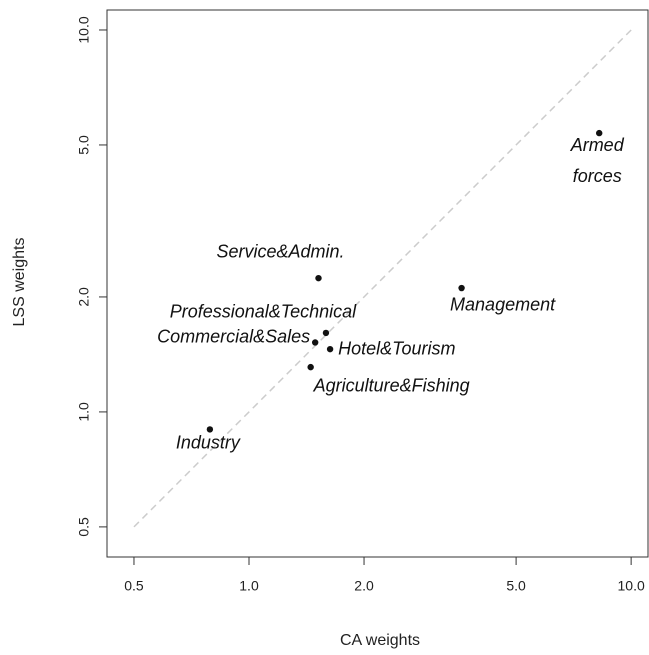 The width and height of the screenshot is (649, 655). Describe the element at coordinates (134, 586) in the screenshot. I see `x-tick-label: 0.5` at that location.